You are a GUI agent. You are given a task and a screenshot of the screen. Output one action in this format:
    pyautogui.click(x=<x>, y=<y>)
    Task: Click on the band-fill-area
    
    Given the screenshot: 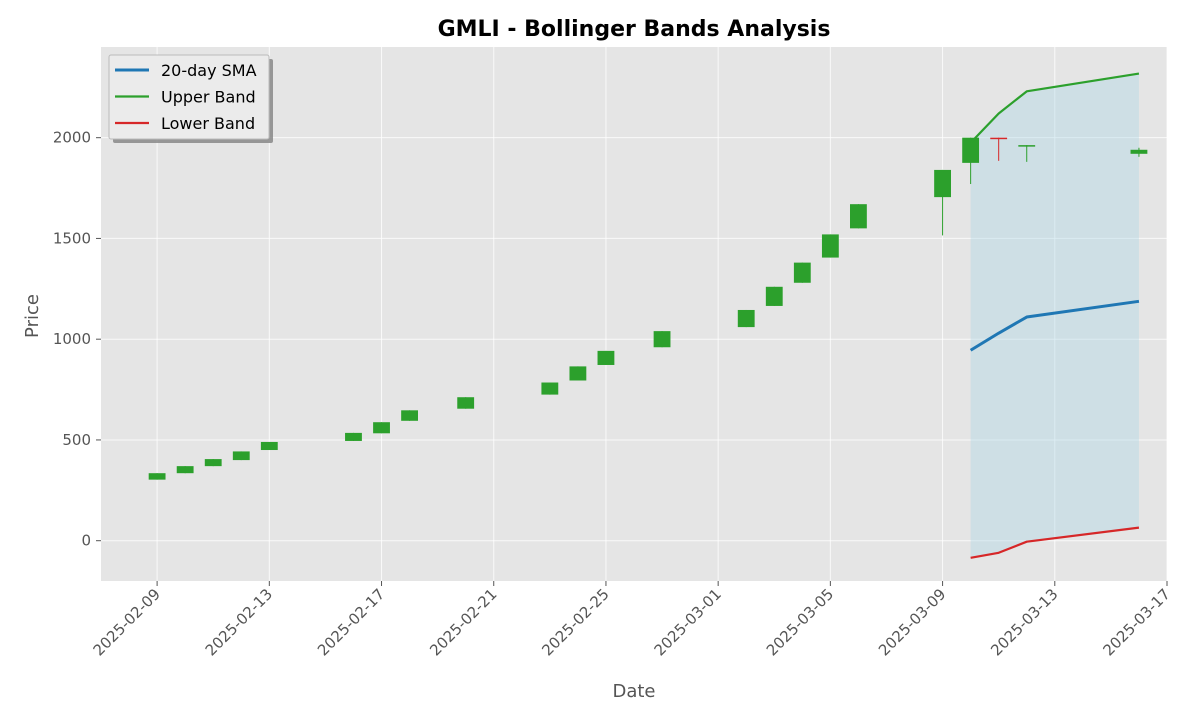 What is the action you would take?
    pyautogui.click(x=1054, y=315)
    